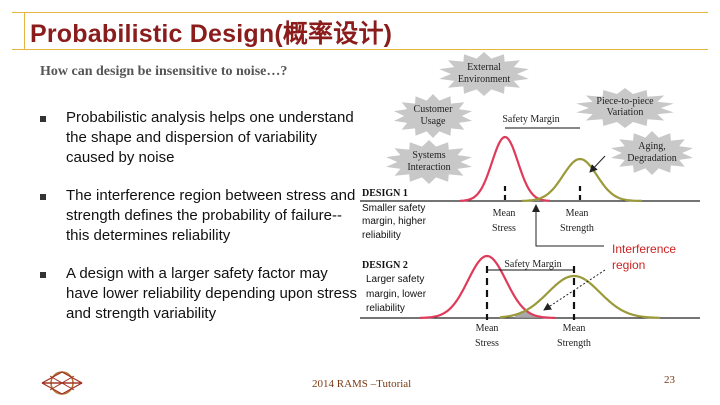  I want to click on design2-mean-strength-2: Strength, so click(574, 343).